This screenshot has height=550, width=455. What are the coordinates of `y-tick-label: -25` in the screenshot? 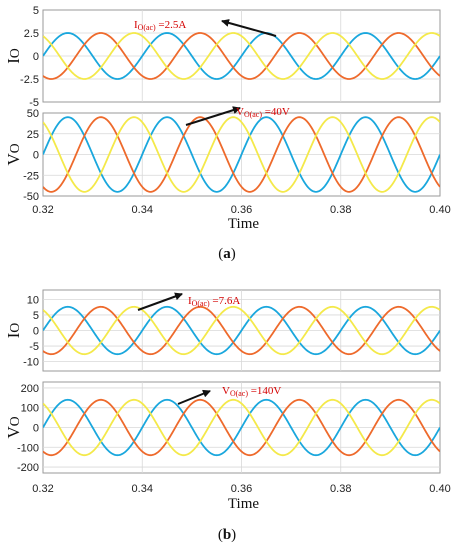 It's located at (31, 176).